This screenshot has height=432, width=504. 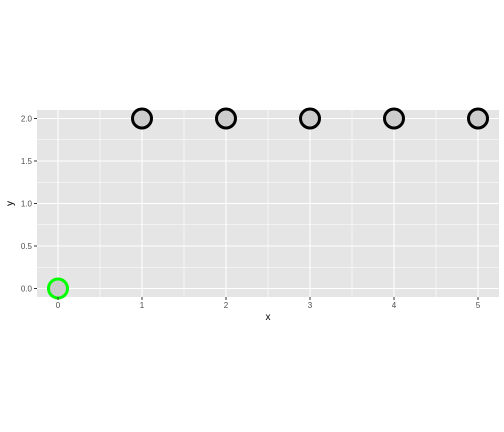 What do you see at coordinates (27, 119) in the screenshot?
I see `y-tick-label: 2.0` at bounding box center [27, 119].